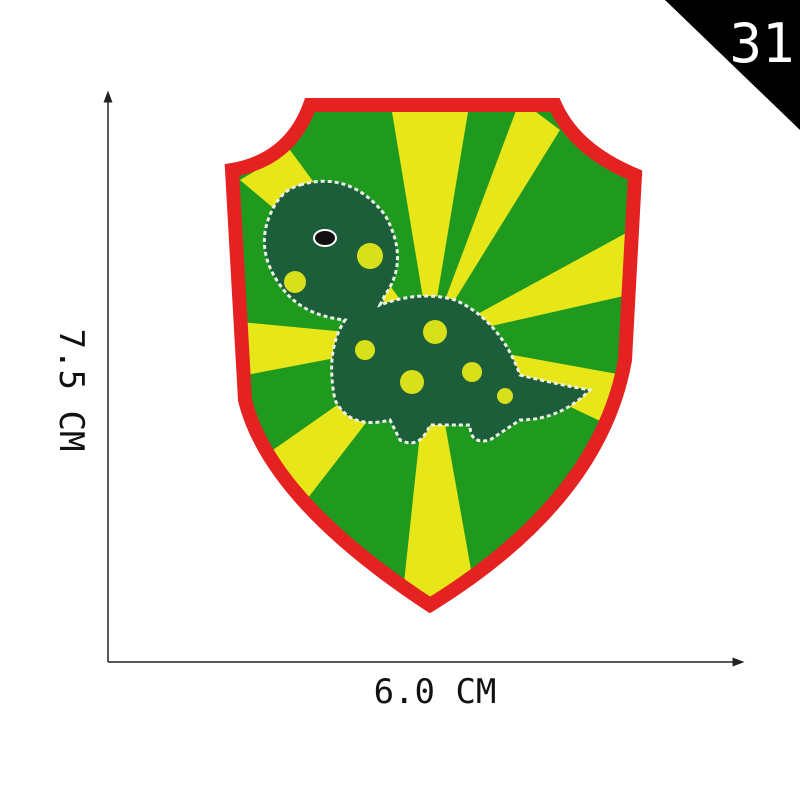 Image resolution: width=800 pixels, height=800 pixels. Describe the element at coordinates (71, 390) in the screenshot. I see `height-label: 7.5 CM` at that location.